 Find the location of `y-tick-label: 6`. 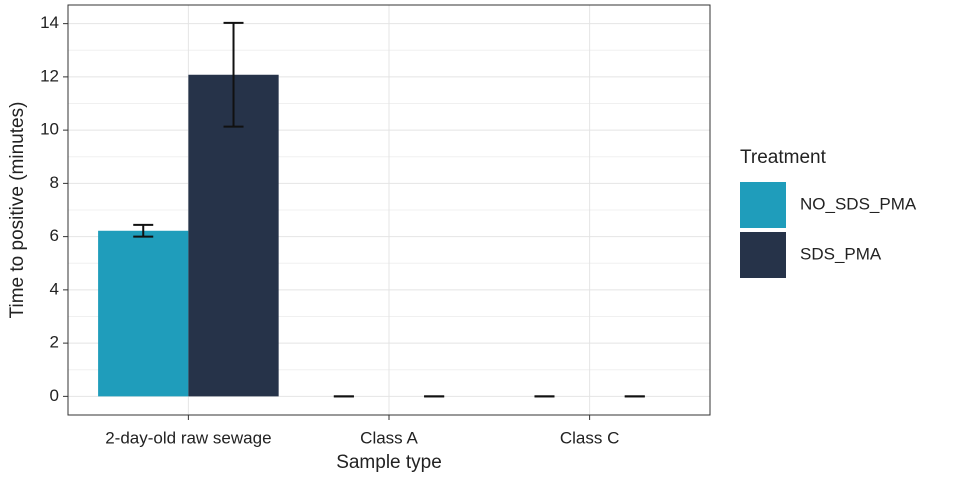

y-tick-label: 6 is located at coordinates (54, 235).